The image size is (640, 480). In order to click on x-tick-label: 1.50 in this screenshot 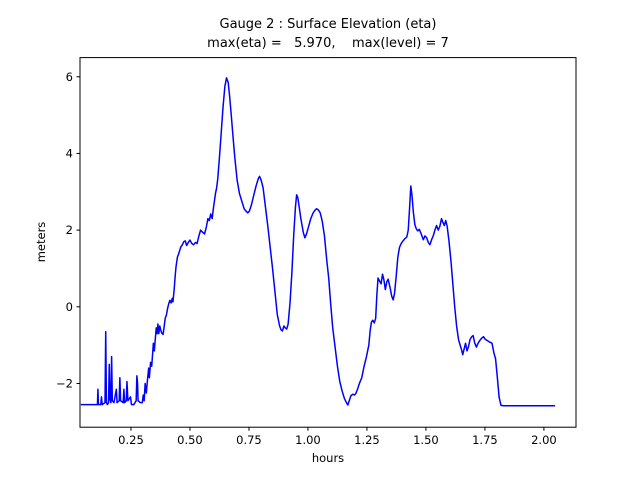, I will do `click(426, 440)`.